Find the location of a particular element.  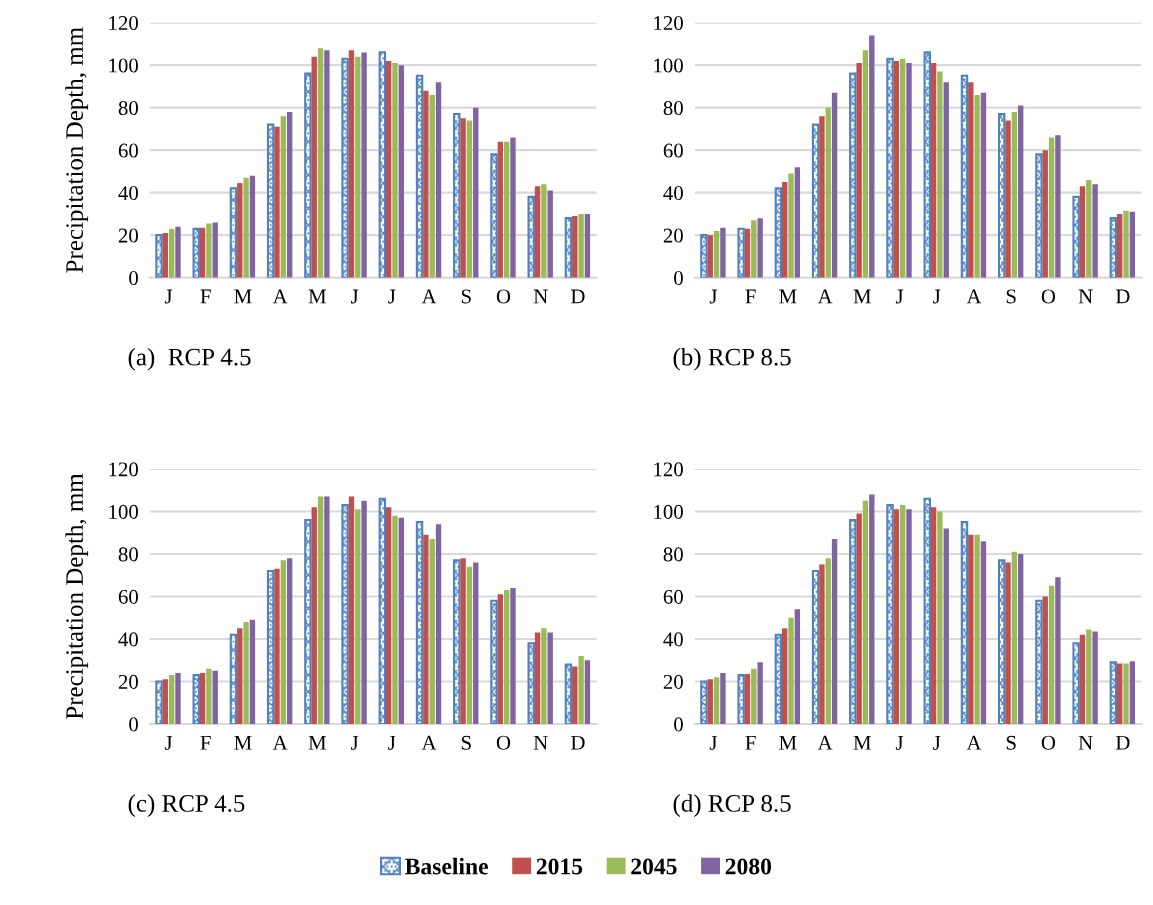

y-tick-label: 20 is located at coordinates (673, 681).